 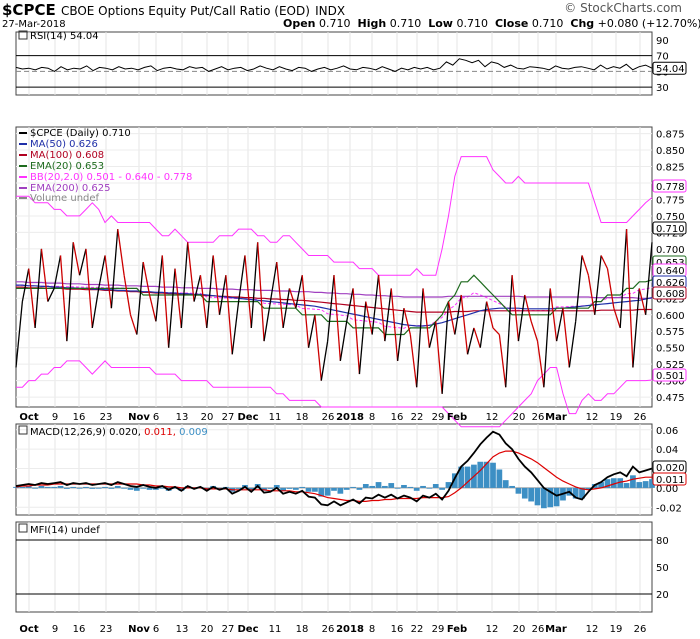 What do you see at coordinates (670, 480) in the screenshot?
I see `signal-value-tag: 0.011` at bounding box center [670, 480].